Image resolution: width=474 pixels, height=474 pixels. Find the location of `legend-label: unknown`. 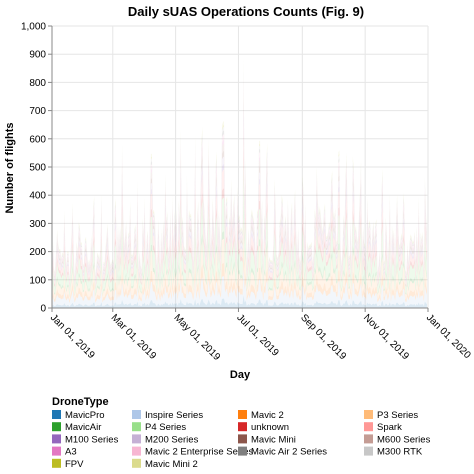

legend-label: unknown is located at coordinates (270, 427).